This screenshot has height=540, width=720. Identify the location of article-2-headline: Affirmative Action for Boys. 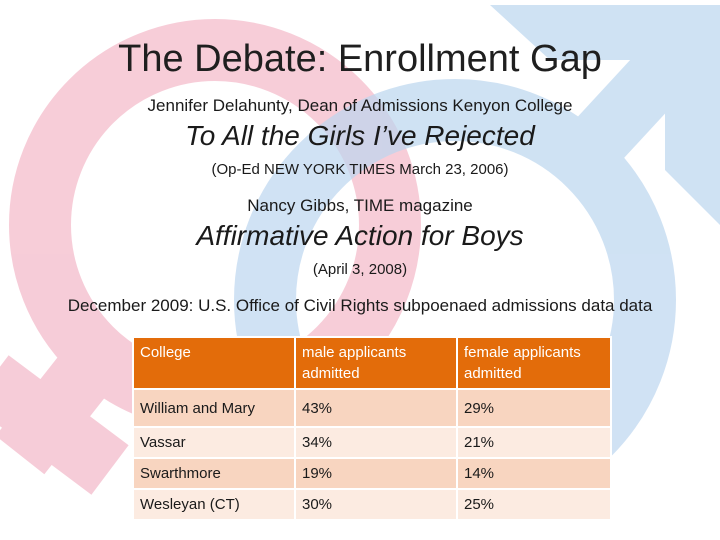
(360, 235).